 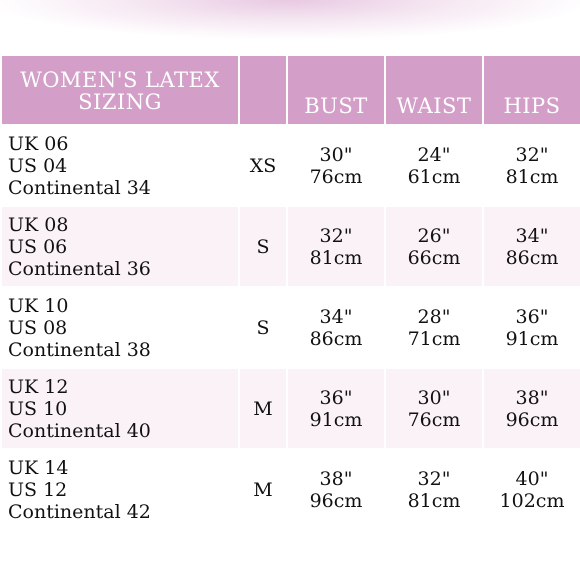 I want to click on continental-size: Continental 34, so click(x=79, y=187).